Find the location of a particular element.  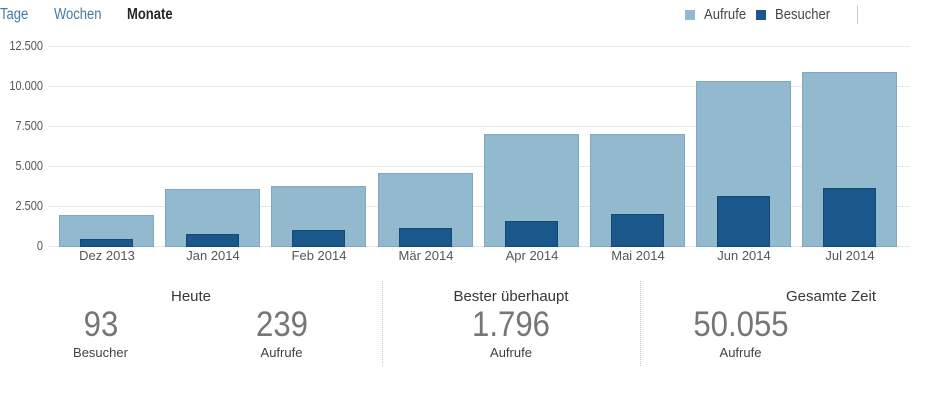

views-legend-swatch is located at coordinates (690, 15).